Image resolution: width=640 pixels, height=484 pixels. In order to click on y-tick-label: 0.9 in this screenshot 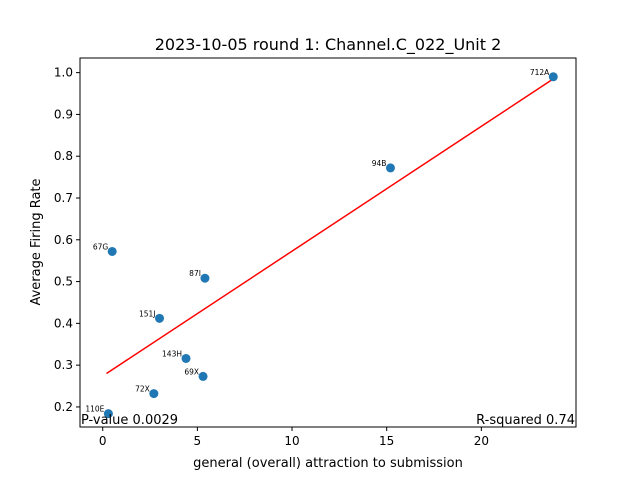, I will do `click(63, 114)`.